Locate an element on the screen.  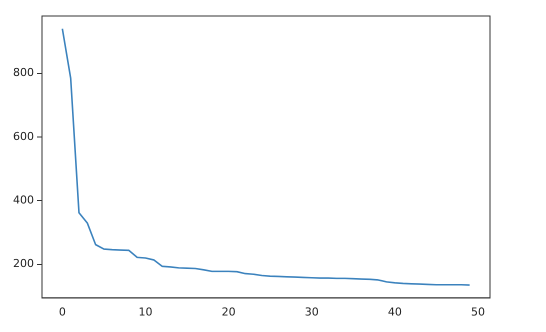
x-tick-label: 30 is located at coordinates (311, 311).